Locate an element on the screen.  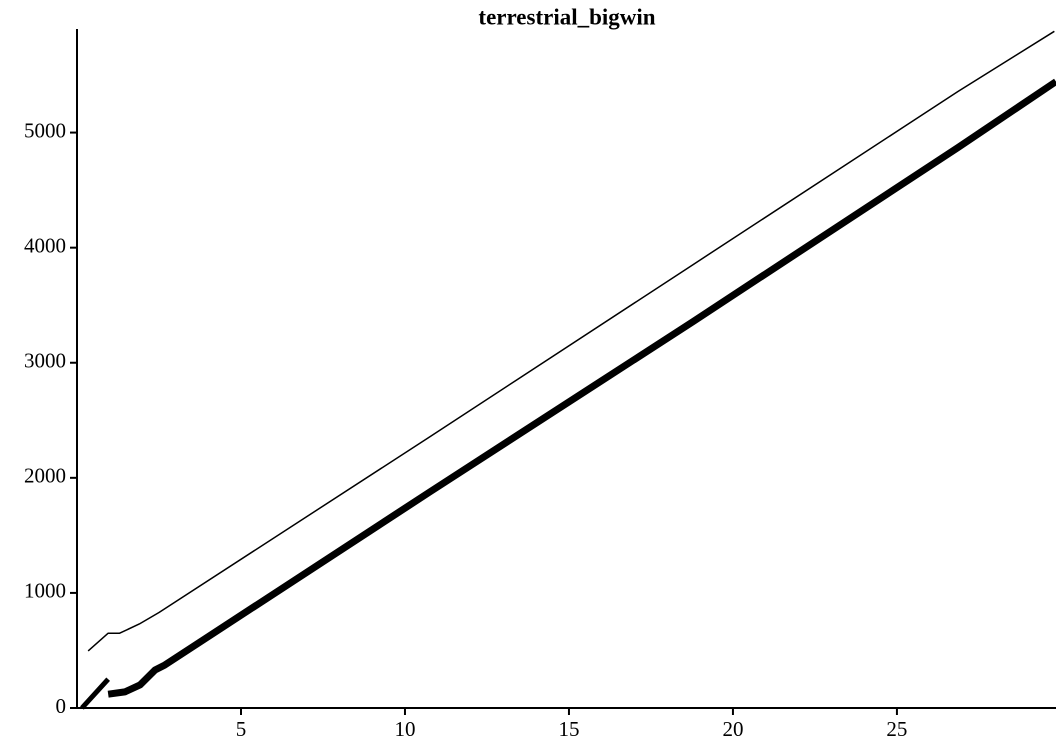
y-tick-label: 4000 is located at coordinates (45, 245).